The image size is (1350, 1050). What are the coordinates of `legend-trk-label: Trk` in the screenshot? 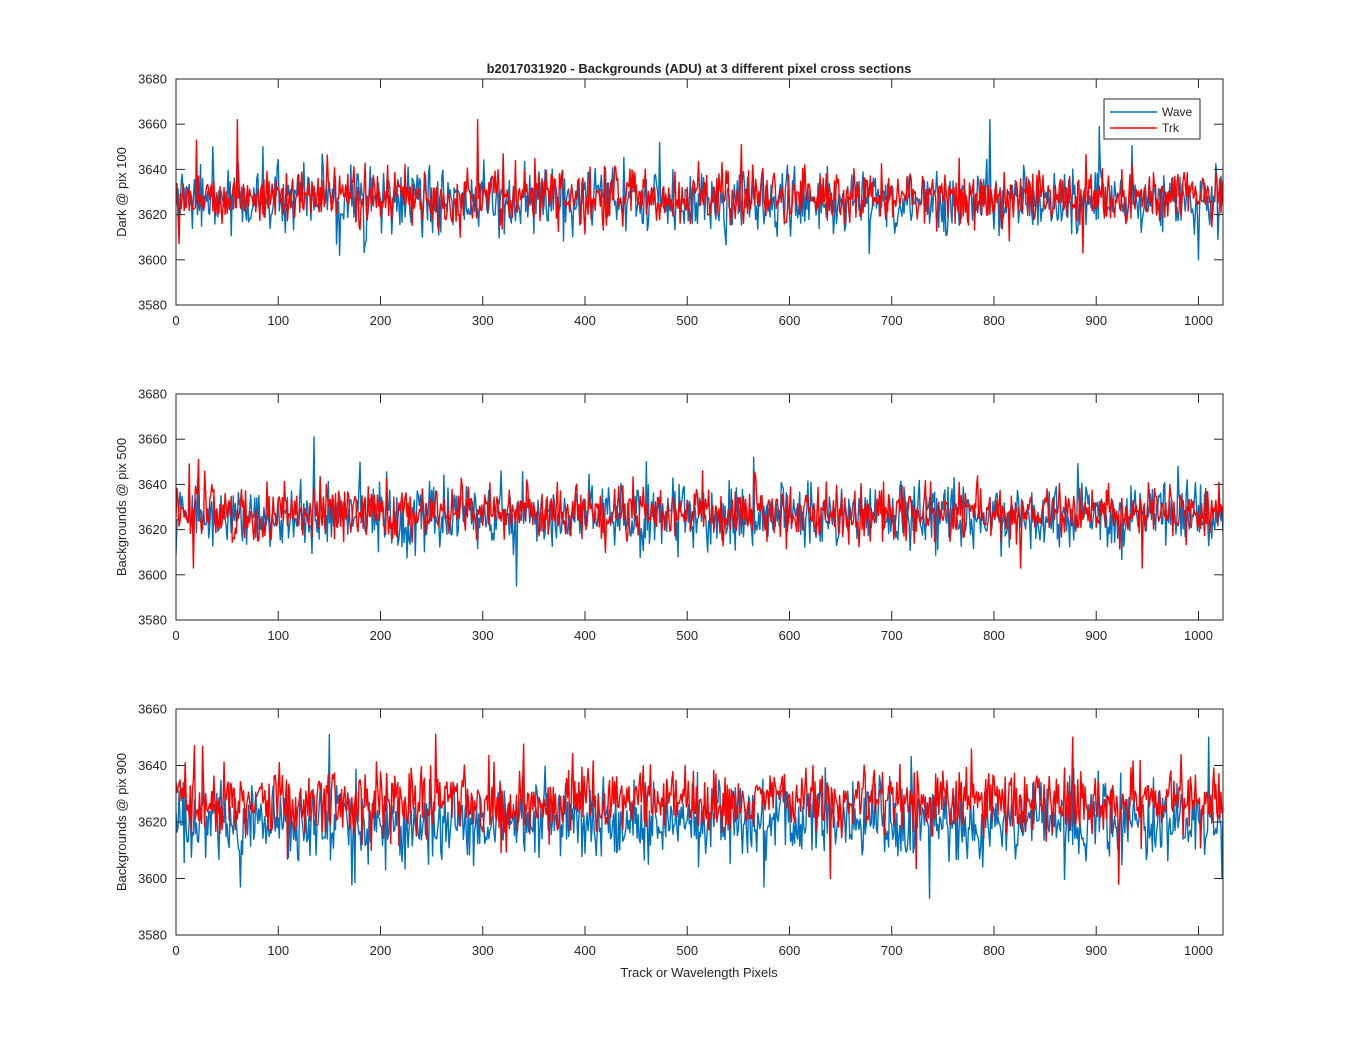 It's located at (1171, 128).